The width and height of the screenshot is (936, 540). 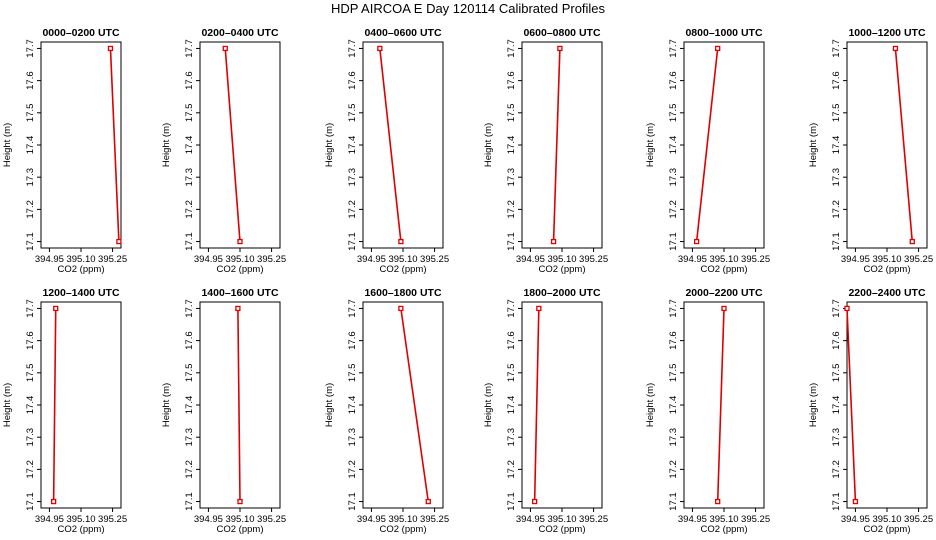 I want to click on panel-1-title: 0000–0200 UTC, so click(x=80, y=33).